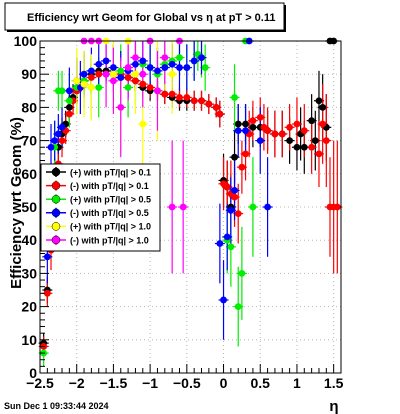  What do you see at coordinates (150, 383) in the screenshot?
I see `x-tick-label: −1` at bounding box center [150, 383].